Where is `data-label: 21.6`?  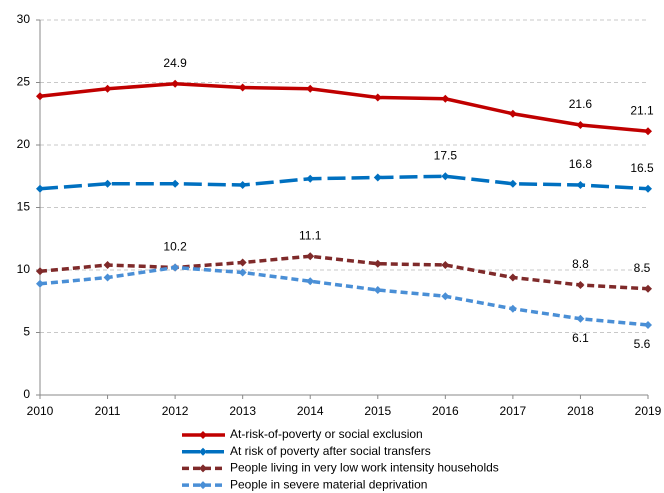
data-label: 21.6 is located at coordinates (581, 104).